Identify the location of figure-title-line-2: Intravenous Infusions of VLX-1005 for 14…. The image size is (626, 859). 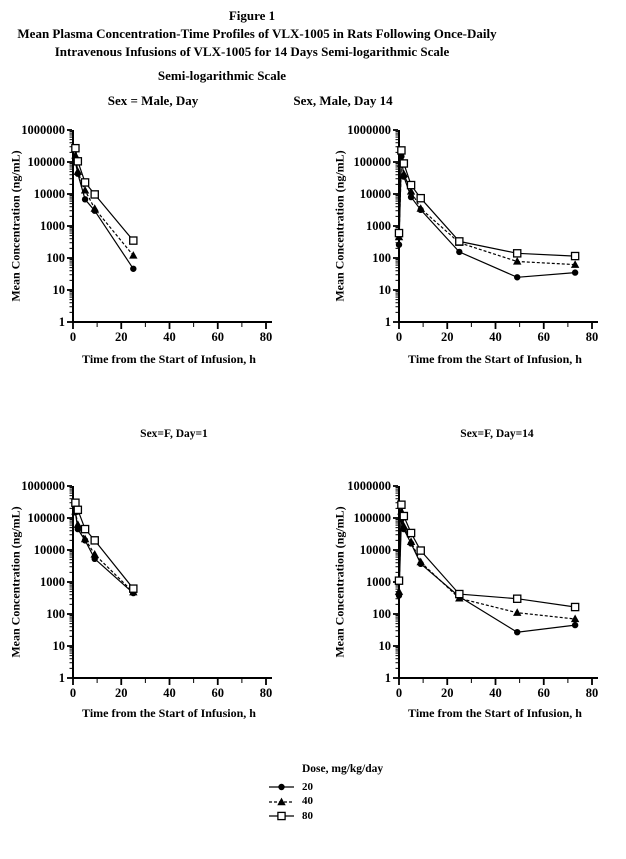
(252, 51).